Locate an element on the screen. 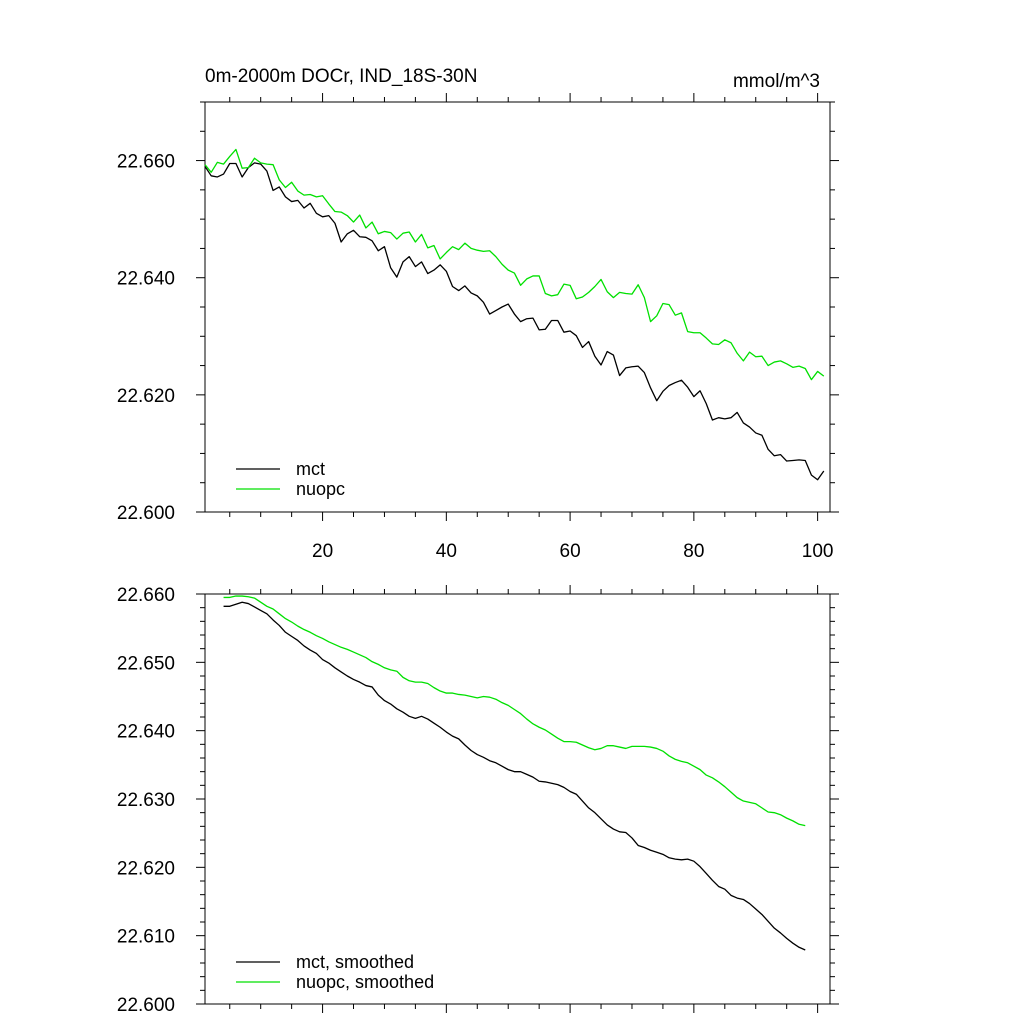 This screenshot has width=1024, height=1024. legend-label: nuopc is located at coordinates (320, 489).